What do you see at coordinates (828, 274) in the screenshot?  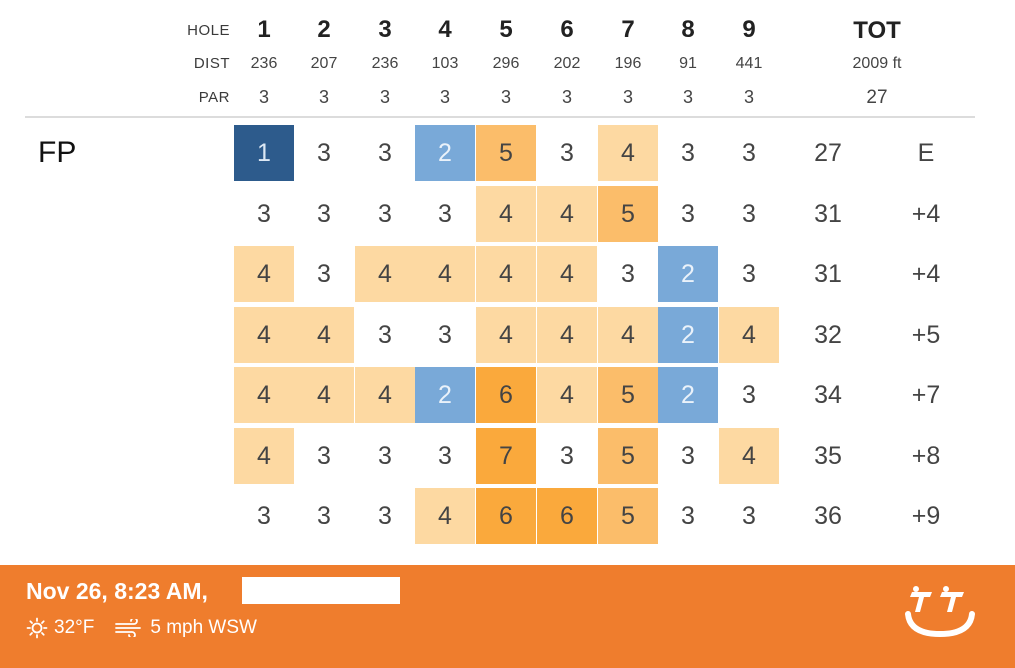 I see `round-total: 31` at bounding box center [828, 274].